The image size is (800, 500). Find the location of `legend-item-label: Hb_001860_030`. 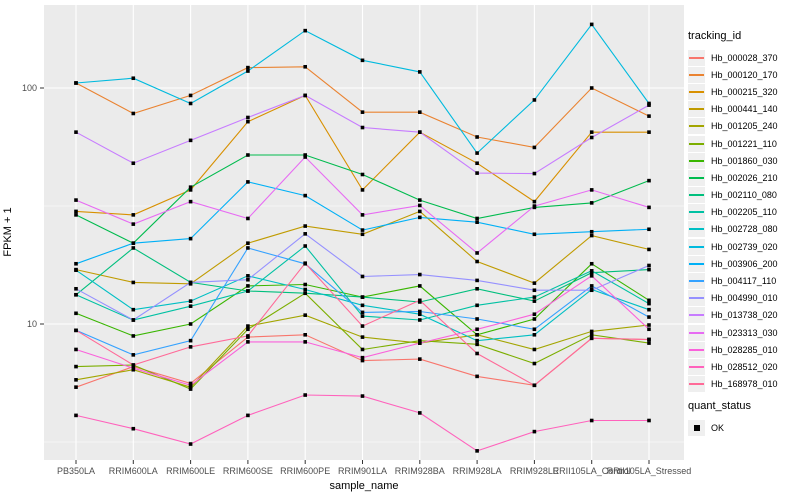

legend-item-label: Hb_001860_030 is located at coordinates (744, 160).